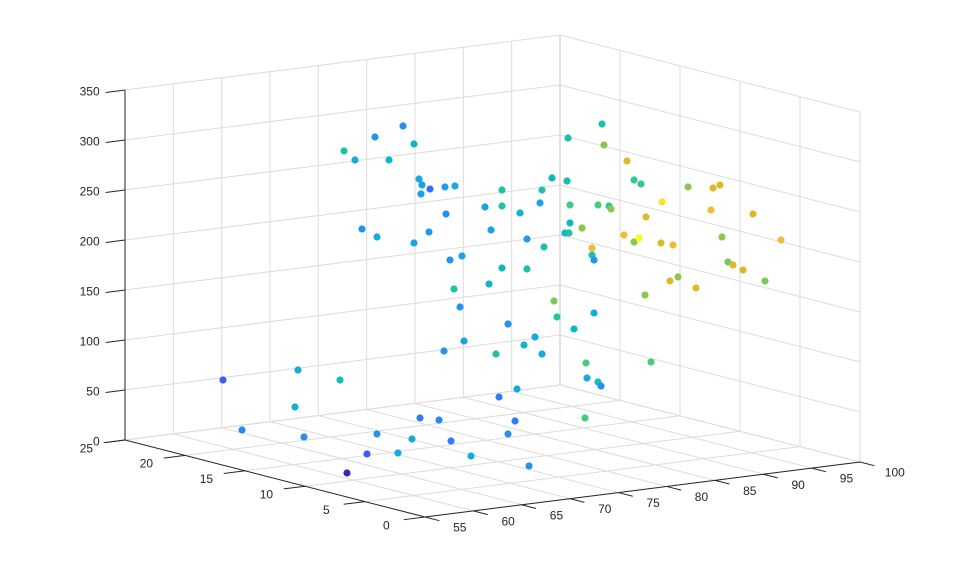 Image resolution: width=959 pixels, height=577 pixels. I want to click on y-tick-label: 15, so click(207, 479).